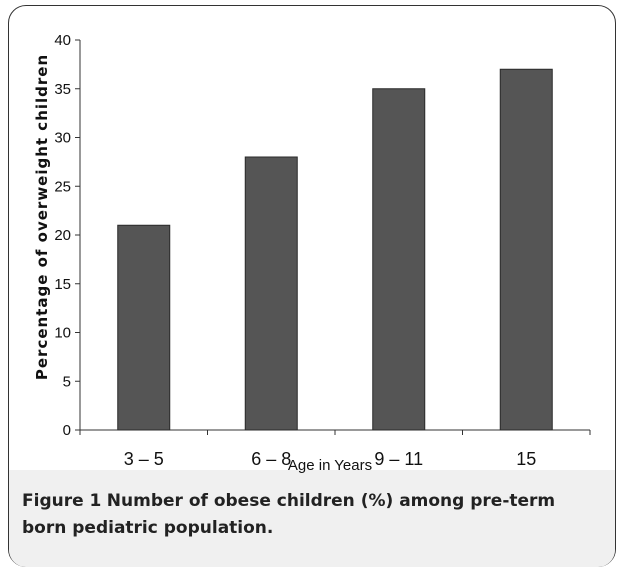 The height and width of the screenshot is (574, 624). I want to click on x-tick-labels: 3 – 5 6 – 8 9 – 11 15, so click(330, 459).